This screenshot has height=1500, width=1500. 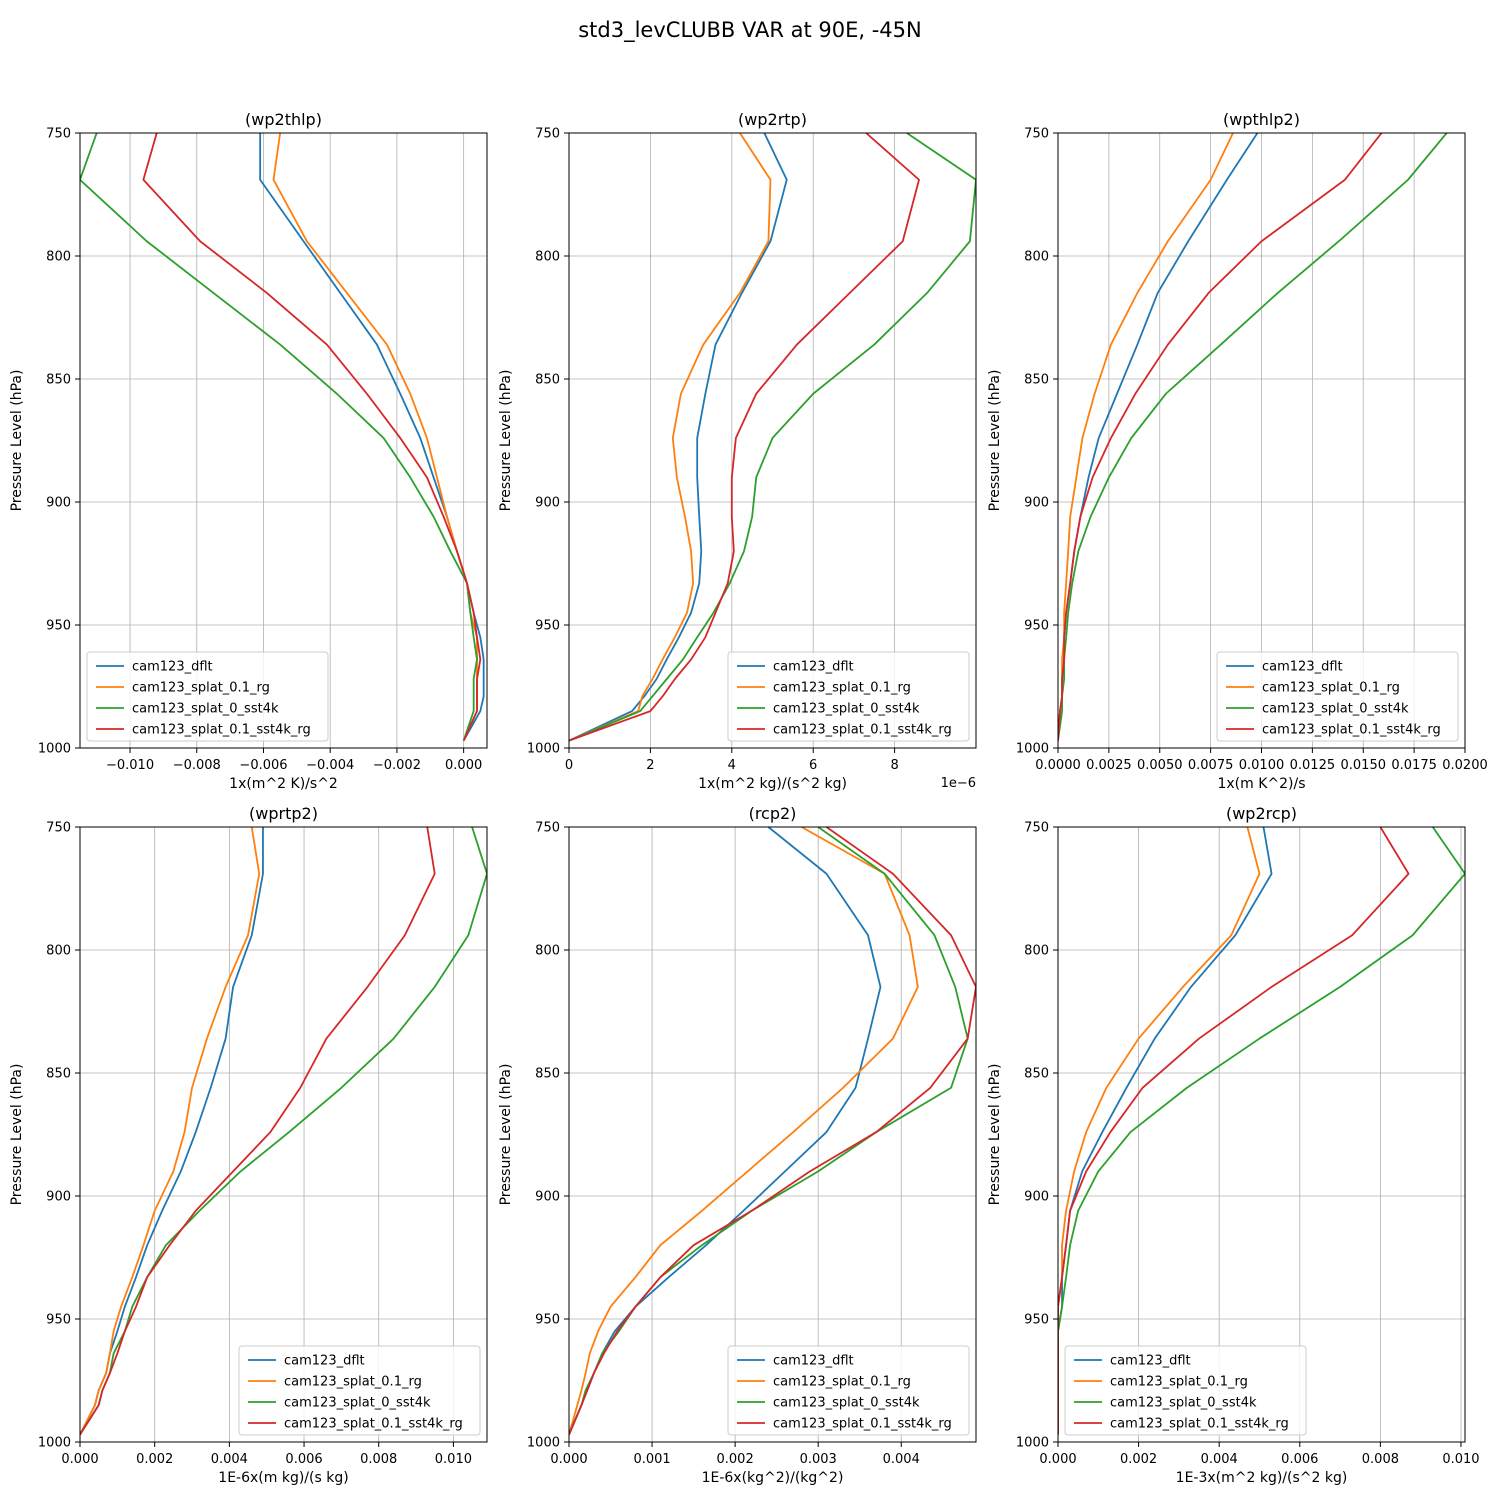 What do you see at coordinates (1465, 765) in the screenshot?
I see `x-tick-label: 0.0200` at bounding box center [1465, 765].